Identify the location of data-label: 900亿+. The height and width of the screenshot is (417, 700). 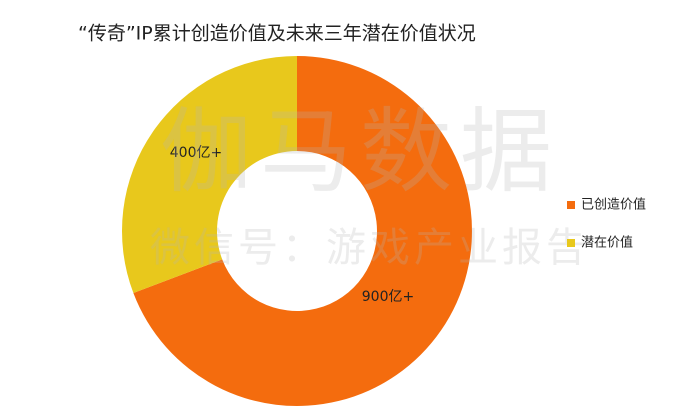
(388, 297).